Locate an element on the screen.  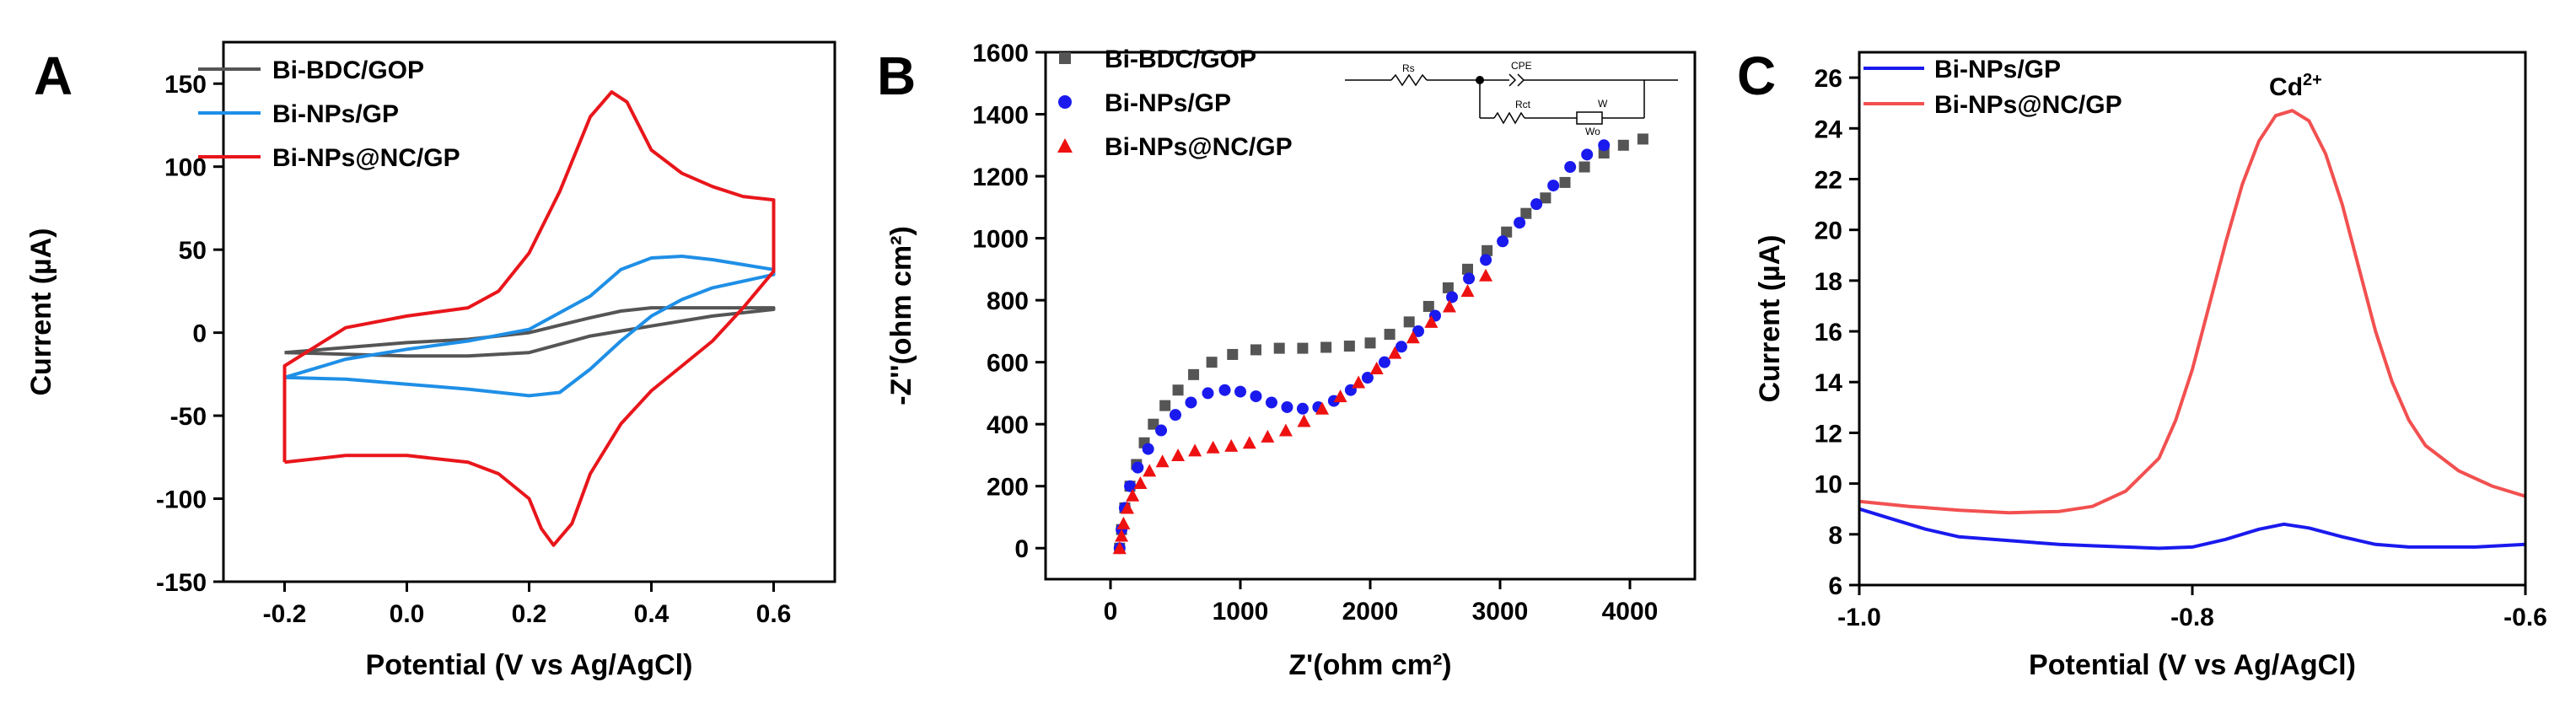
circuit-label-rs: Rs is located at coordinates (1408, 68).